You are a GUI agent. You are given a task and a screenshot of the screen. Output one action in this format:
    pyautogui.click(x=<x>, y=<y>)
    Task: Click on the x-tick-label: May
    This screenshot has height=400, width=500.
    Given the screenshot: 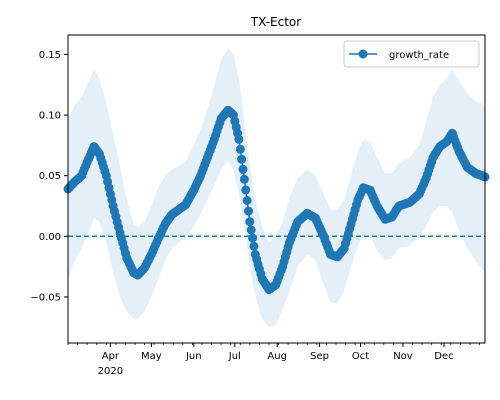 What is the action you would take?
    pyautogui.click(x=151, y=356)
    